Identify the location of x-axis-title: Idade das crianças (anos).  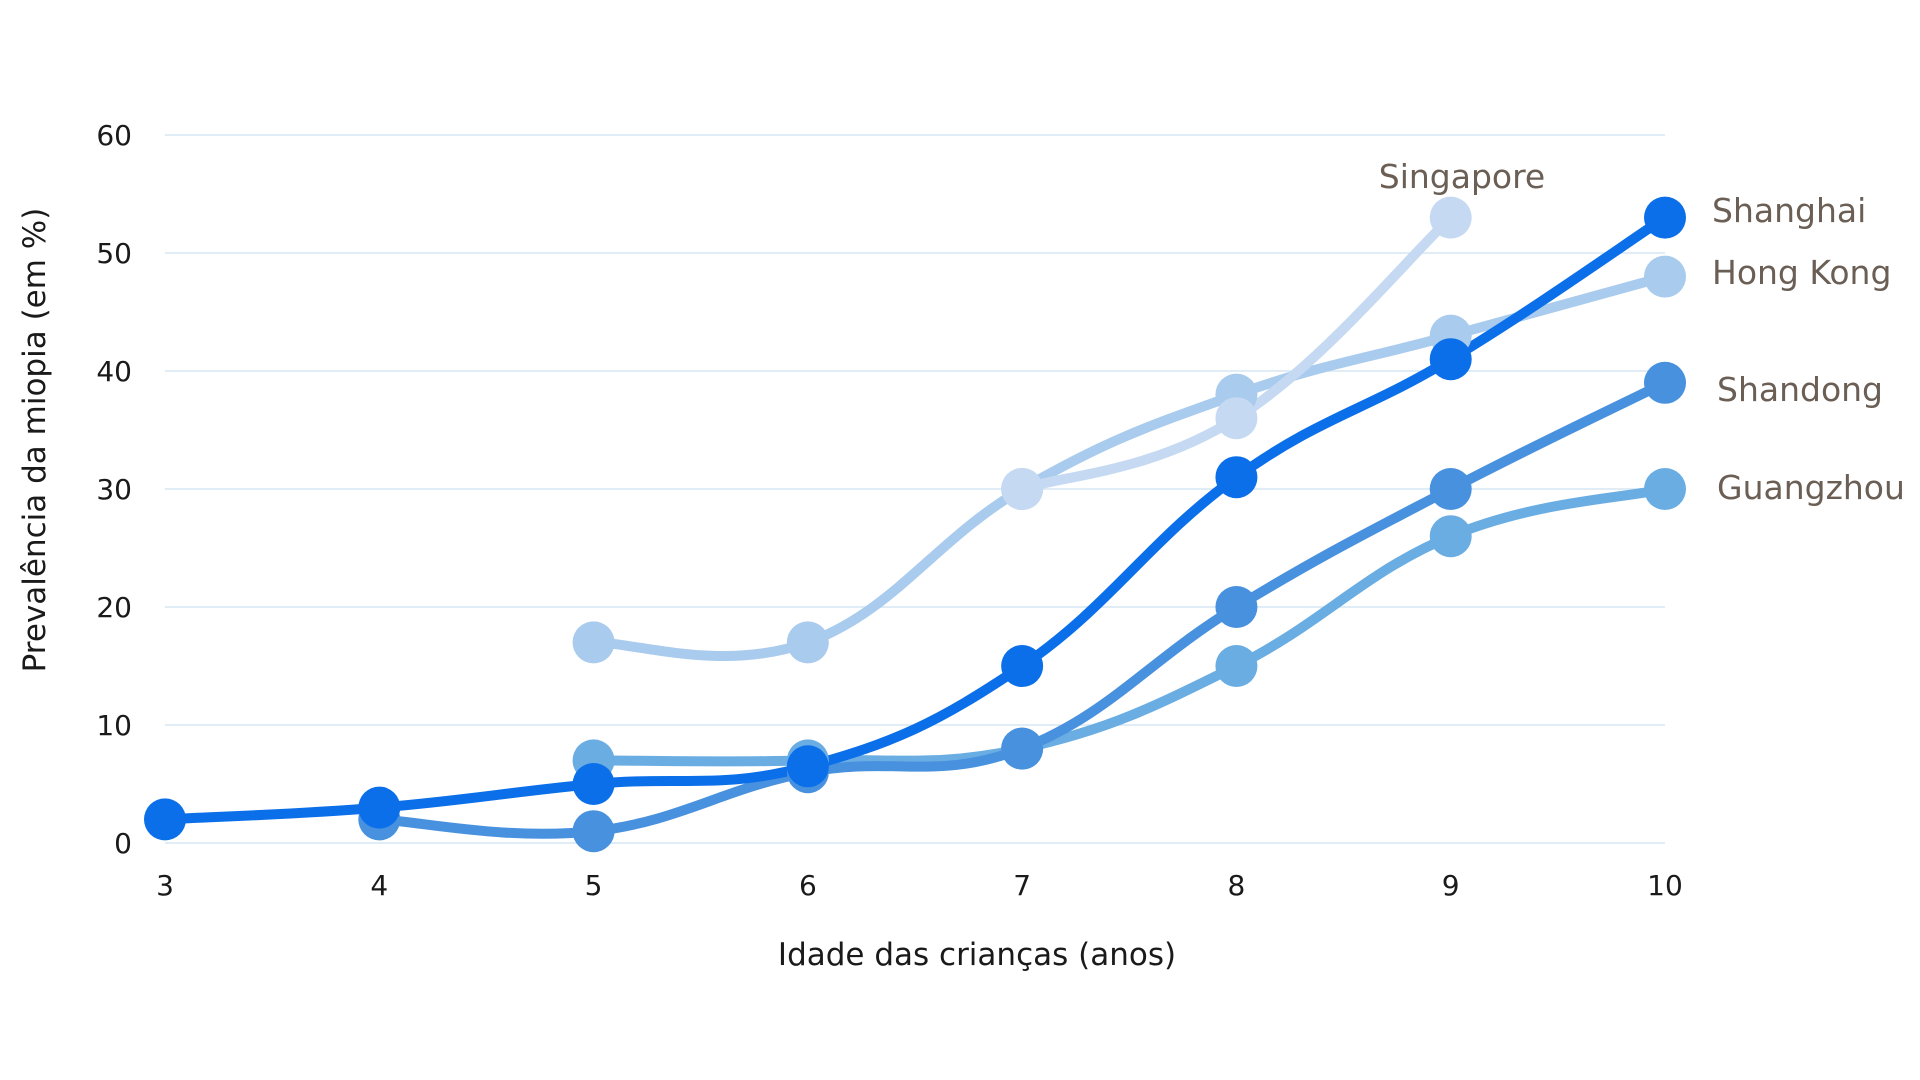
(977, 955).